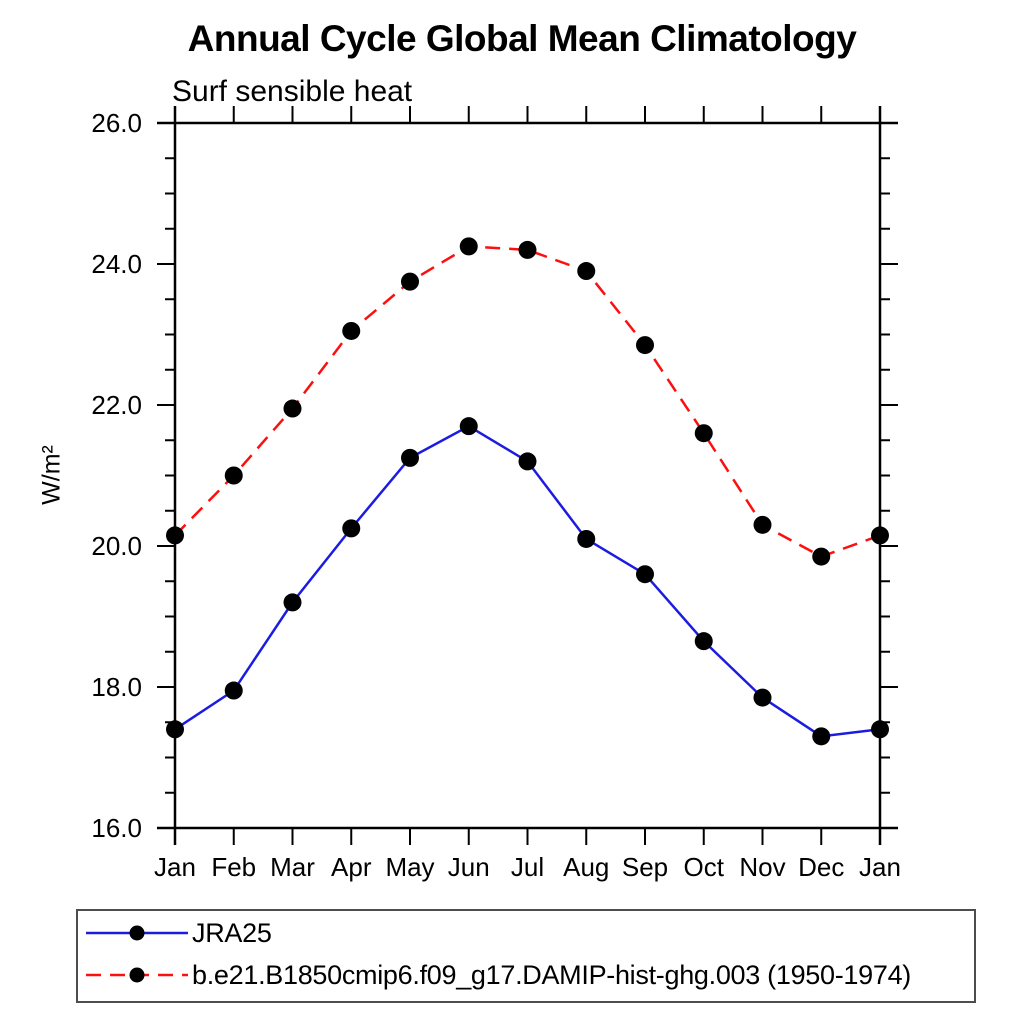  What do you see at coordinates (116, 264) in the screenshot?
I see `y-tick-label: 24.0` at bounding box center [116, 264].